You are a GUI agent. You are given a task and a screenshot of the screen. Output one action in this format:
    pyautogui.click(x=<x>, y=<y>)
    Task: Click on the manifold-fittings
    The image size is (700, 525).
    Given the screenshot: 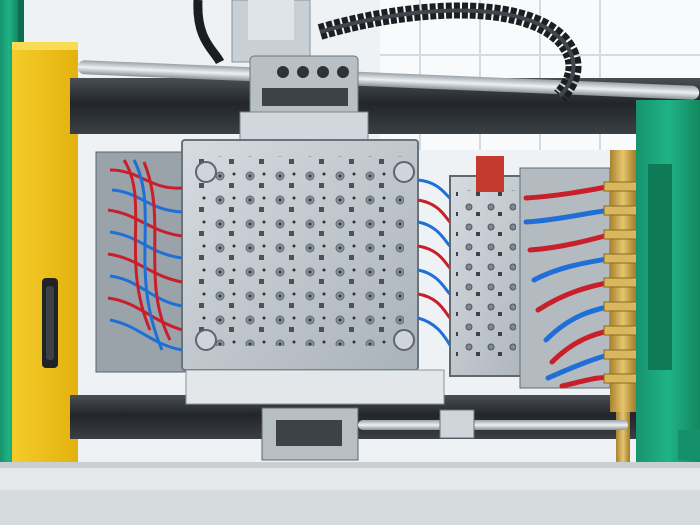 What is the action you would take?
    pyautogui.click(x=623, y=282)
    